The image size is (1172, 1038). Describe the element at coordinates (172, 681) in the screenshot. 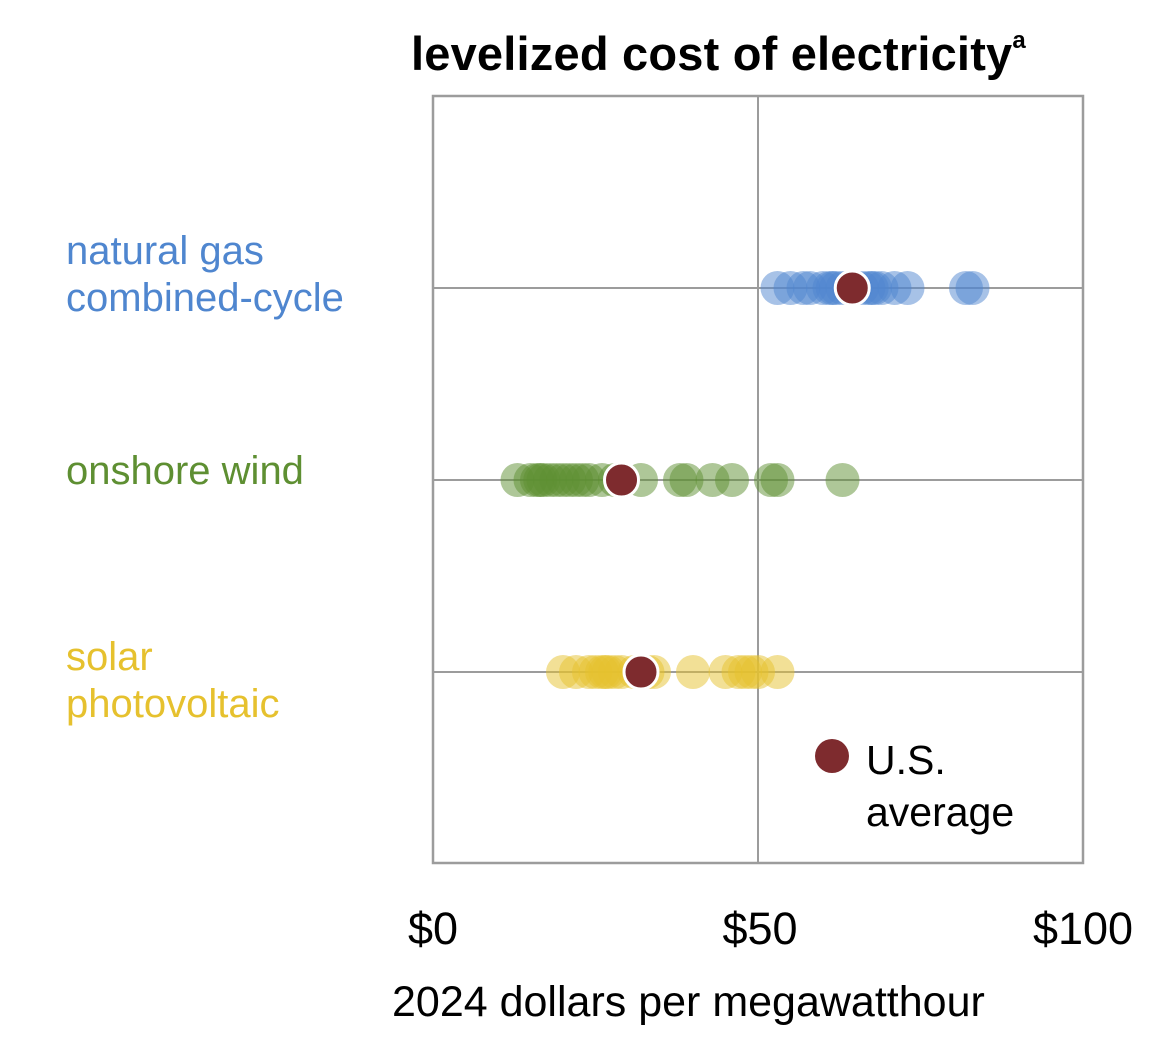

I see `category-label-solar: solar photovoltaic` at that location.